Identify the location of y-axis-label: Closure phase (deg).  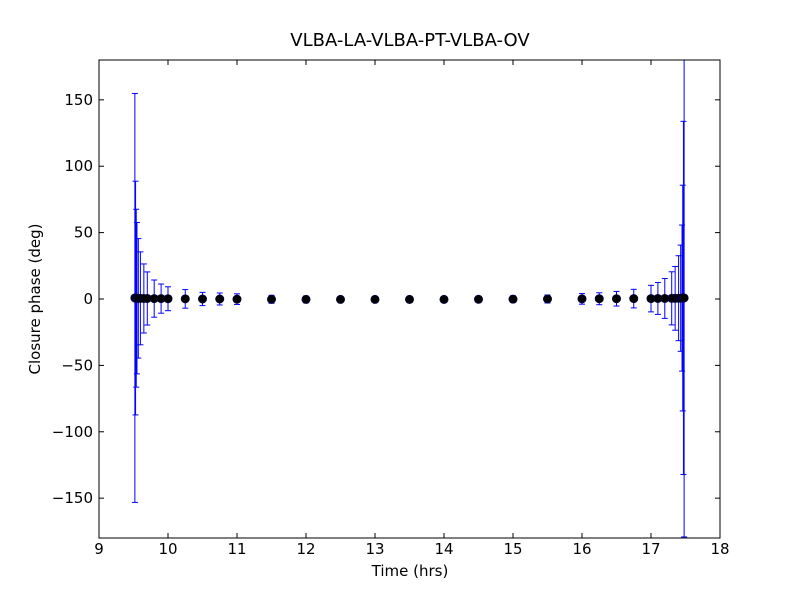
(35, 299).